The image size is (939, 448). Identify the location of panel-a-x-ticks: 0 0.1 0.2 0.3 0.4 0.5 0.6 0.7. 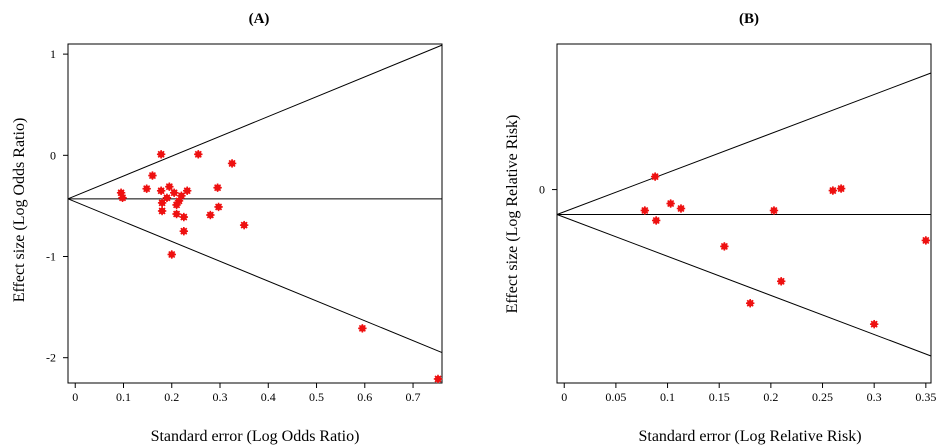
(246, 393).